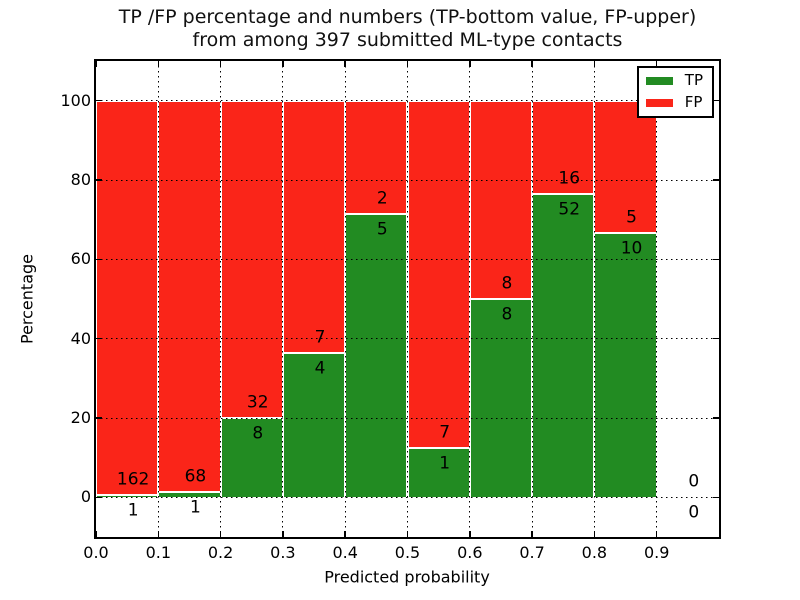  What do you see at coordinates (382, 198) in the screenshot?
I see `fp-count-label: 2` at bounding box center [382, 198].